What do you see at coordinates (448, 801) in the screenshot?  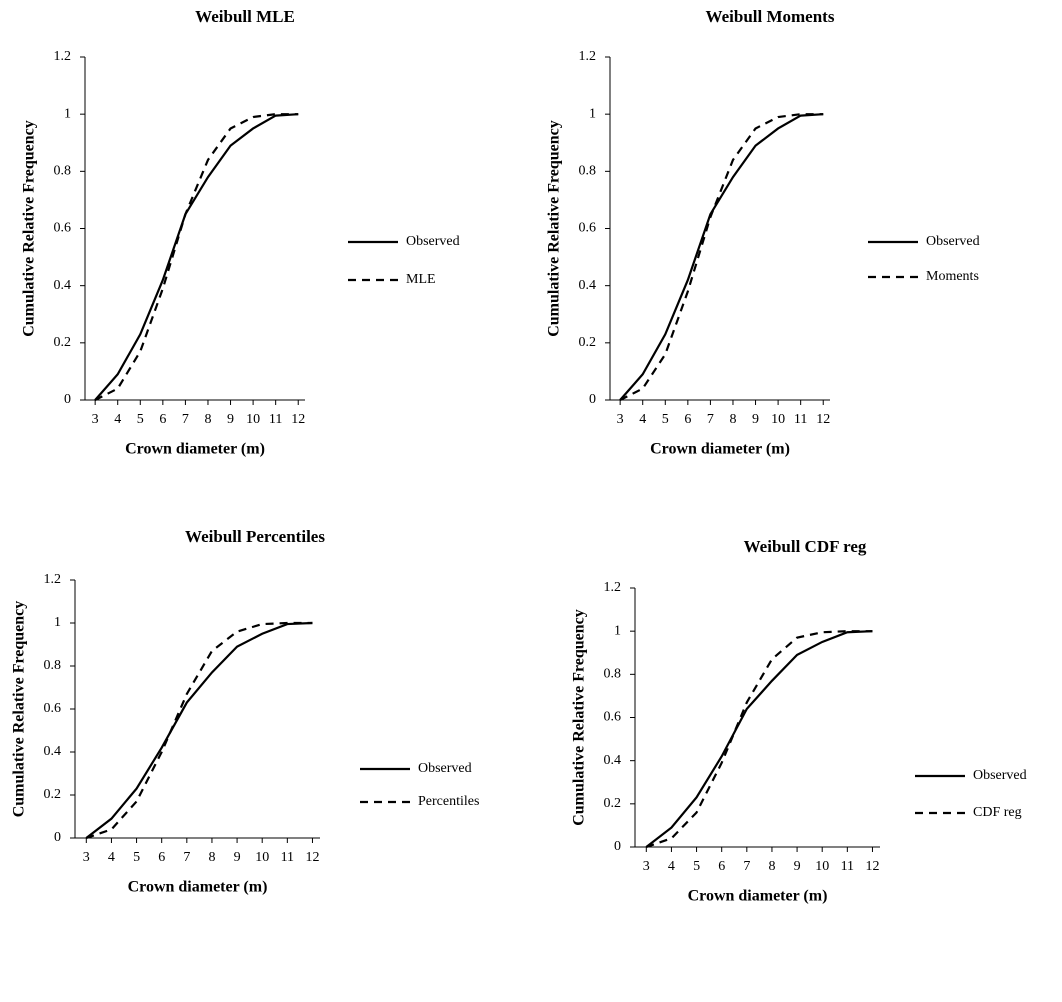 I see `legend-label: Percentiles` at bounding box center [448, 801].